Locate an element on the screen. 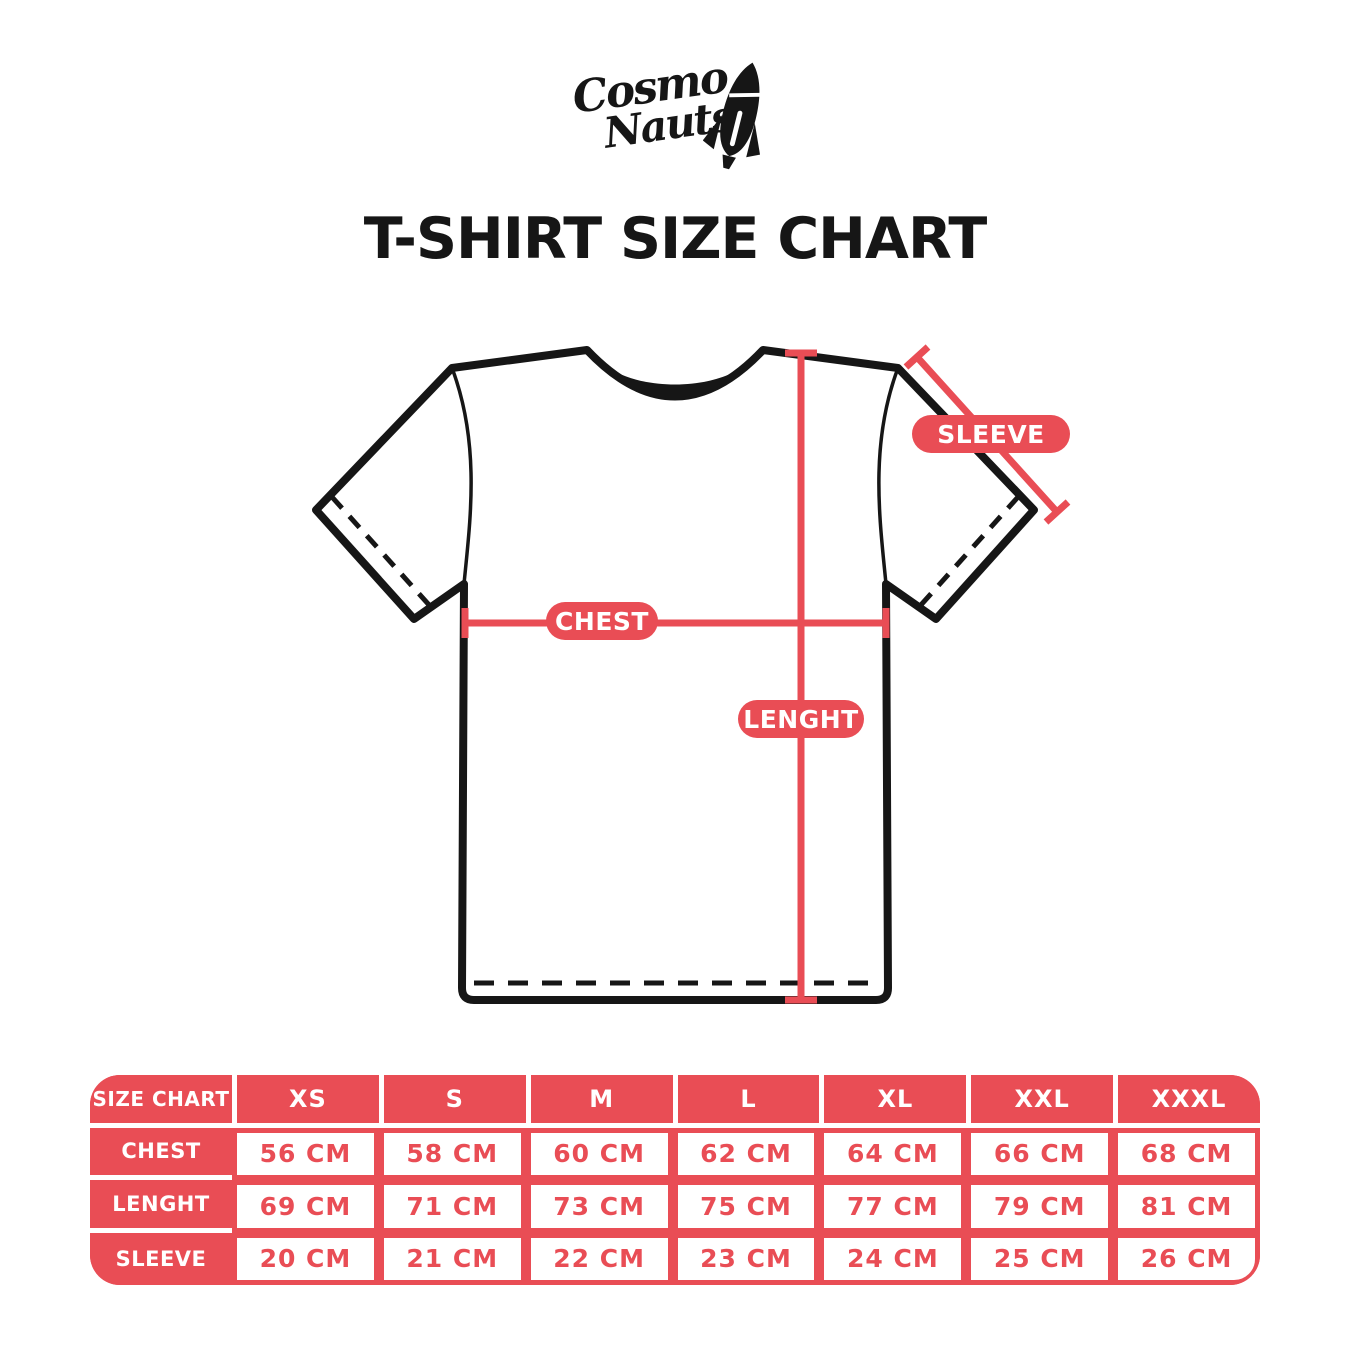  page-title: T-SHIRT SIZE CHART is located at coordinates (675, 239).